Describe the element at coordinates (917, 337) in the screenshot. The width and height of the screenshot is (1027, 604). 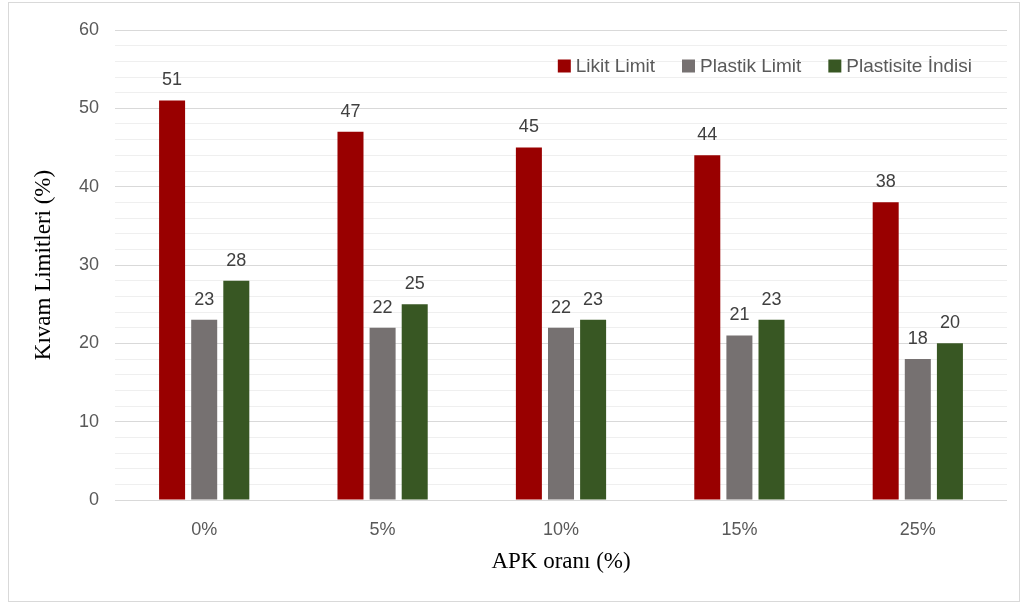
I see `data-label: 18` at that location.